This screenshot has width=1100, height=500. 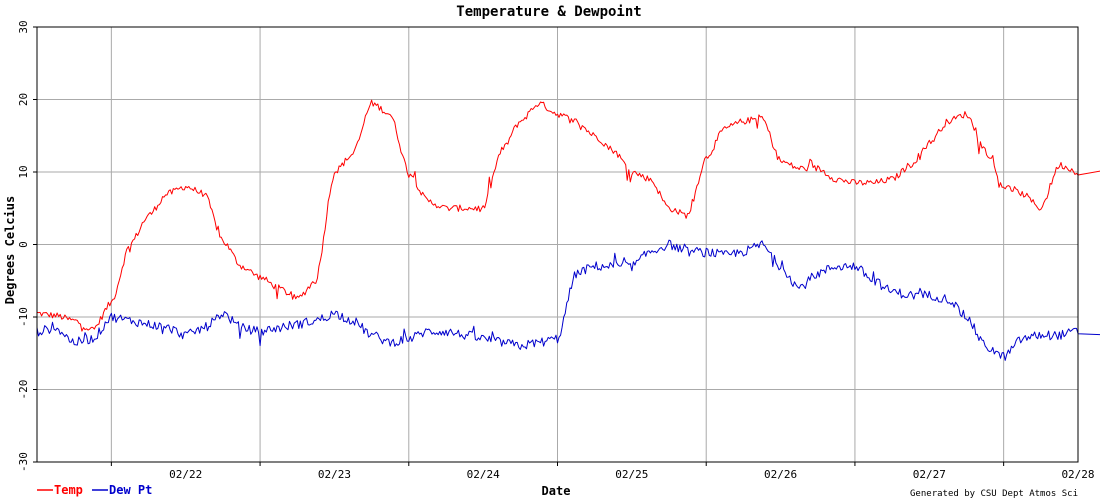 What do you see at coordinates (23, 390) in the screenshot?
I see `y-tick-label: -20` at bounding box center [23, 390].